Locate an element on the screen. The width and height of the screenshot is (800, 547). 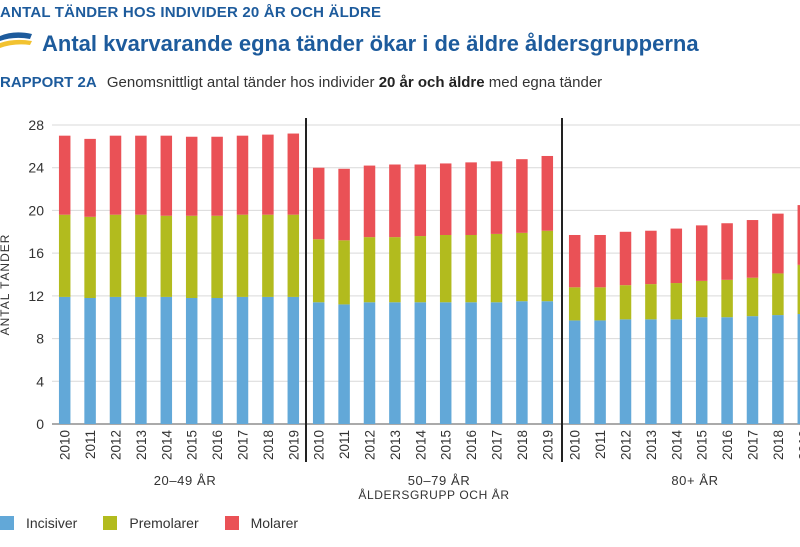
logo-icon is located at coordinates (16, 40).